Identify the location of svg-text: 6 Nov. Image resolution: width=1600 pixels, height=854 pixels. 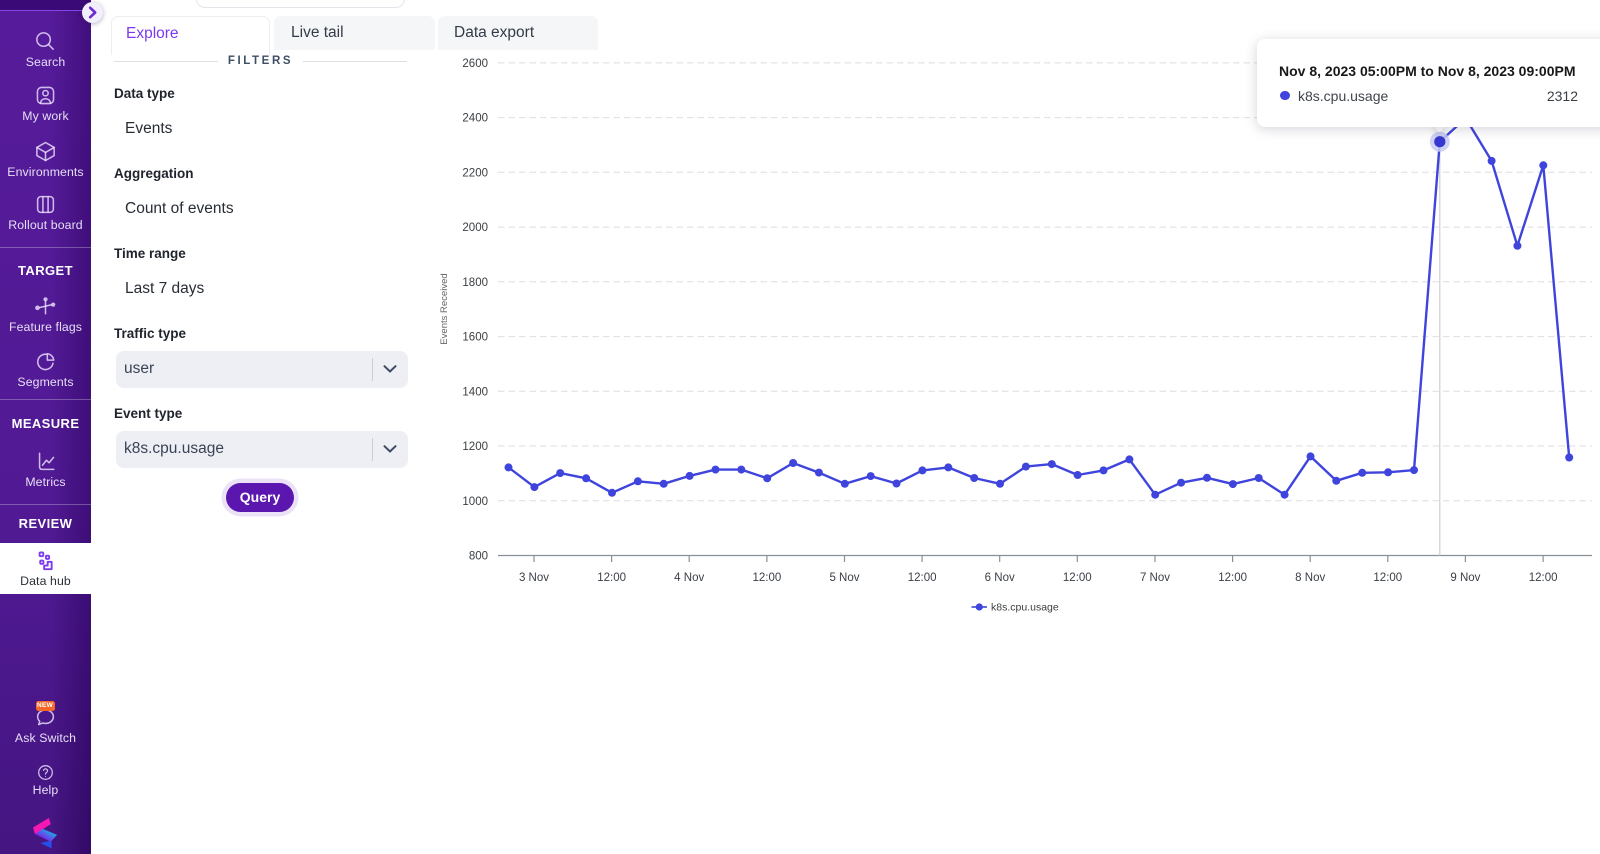
(1000, 578).